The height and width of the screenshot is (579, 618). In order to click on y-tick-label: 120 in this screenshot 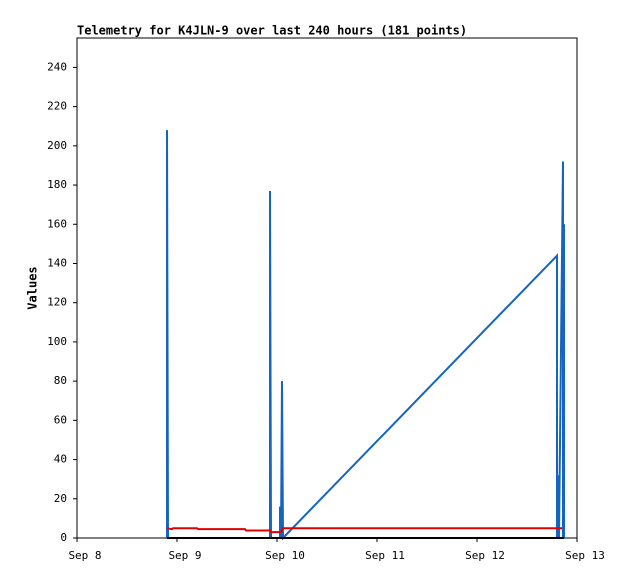, I will do `click(57, 302)`.